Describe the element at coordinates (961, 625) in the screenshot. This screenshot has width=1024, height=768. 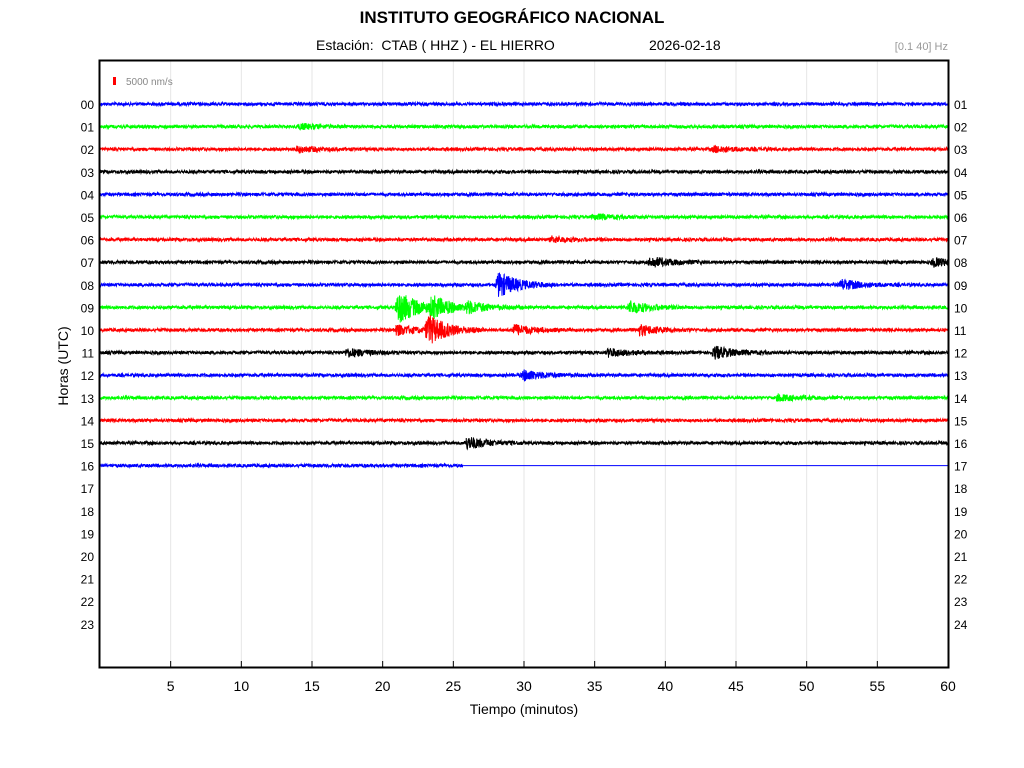
I see `hour-label-right: 24` at that location.